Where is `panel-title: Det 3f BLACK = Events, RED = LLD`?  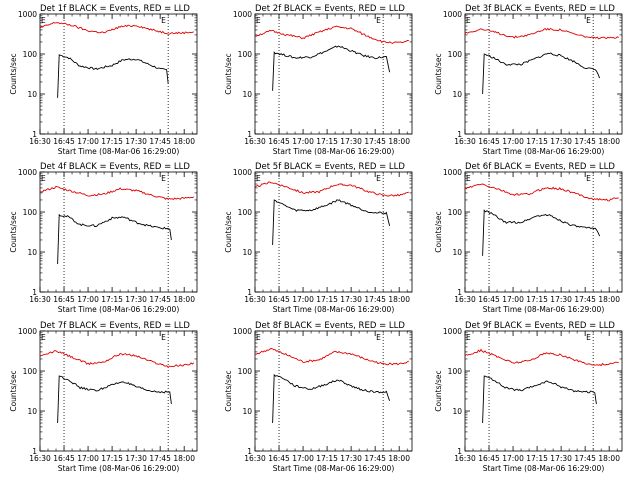
panel-title: Det 3f BLACK = Events, RED = LLD is located at coordinates (540, 9).